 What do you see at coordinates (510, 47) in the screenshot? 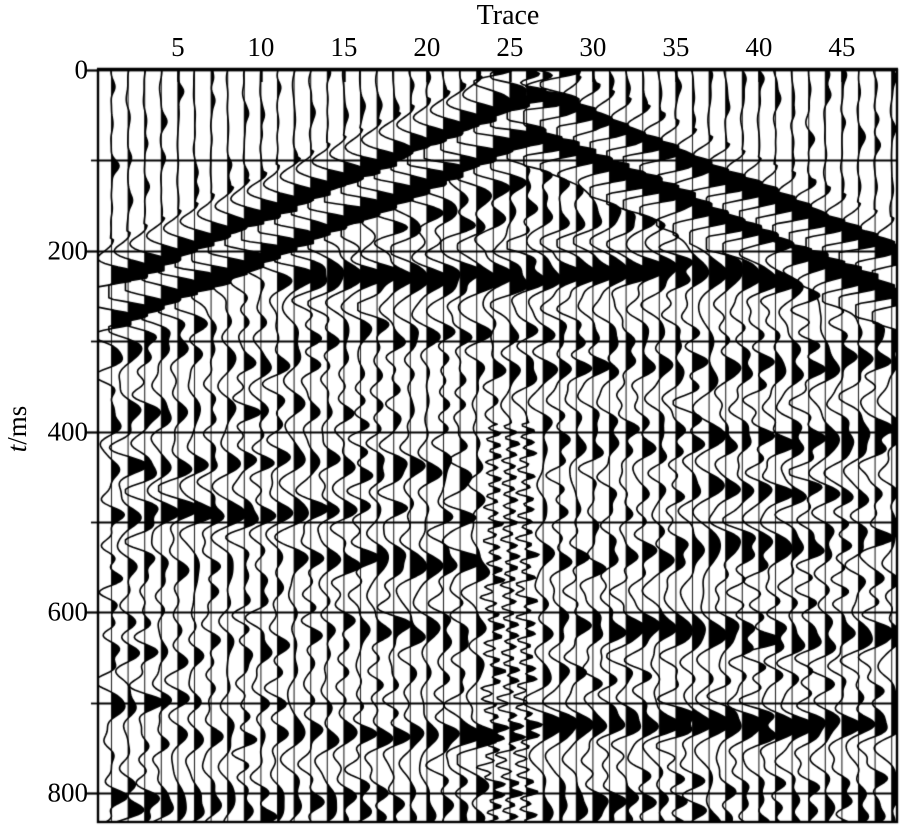
I see `x-tick-label: 25` at bounding box center [510, 47].